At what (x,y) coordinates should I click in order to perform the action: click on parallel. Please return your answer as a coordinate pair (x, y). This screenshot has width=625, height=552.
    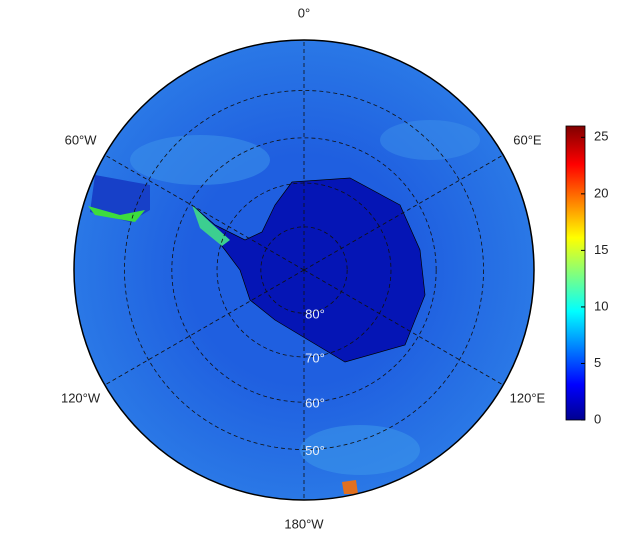
    Looking at the image, I should click on (304, 270).